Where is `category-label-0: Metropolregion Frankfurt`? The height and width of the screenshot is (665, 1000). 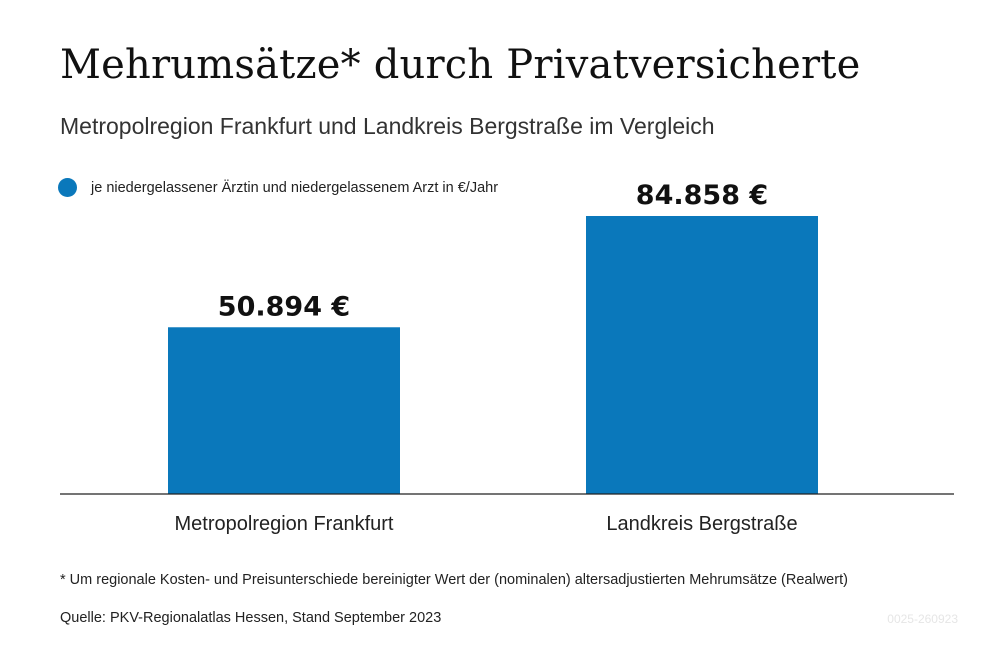
category-label-0: Metropolregion Frankfurt is located at coordinates (284, 524).